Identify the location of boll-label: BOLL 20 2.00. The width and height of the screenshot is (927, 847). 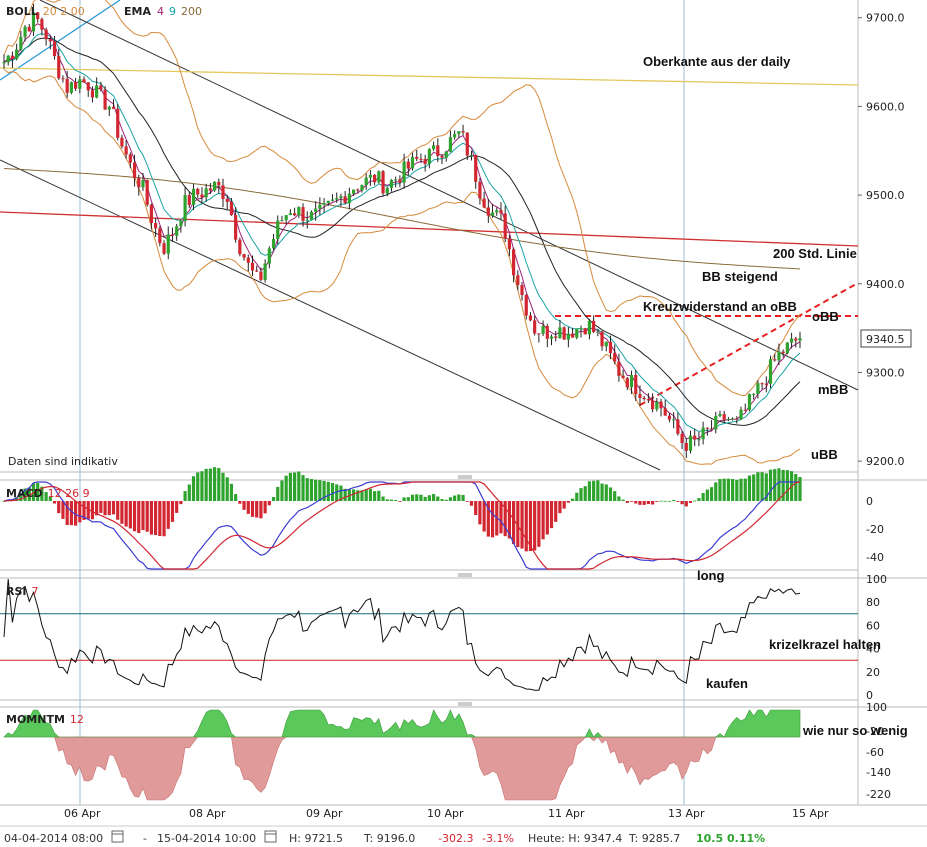
(45, 11).